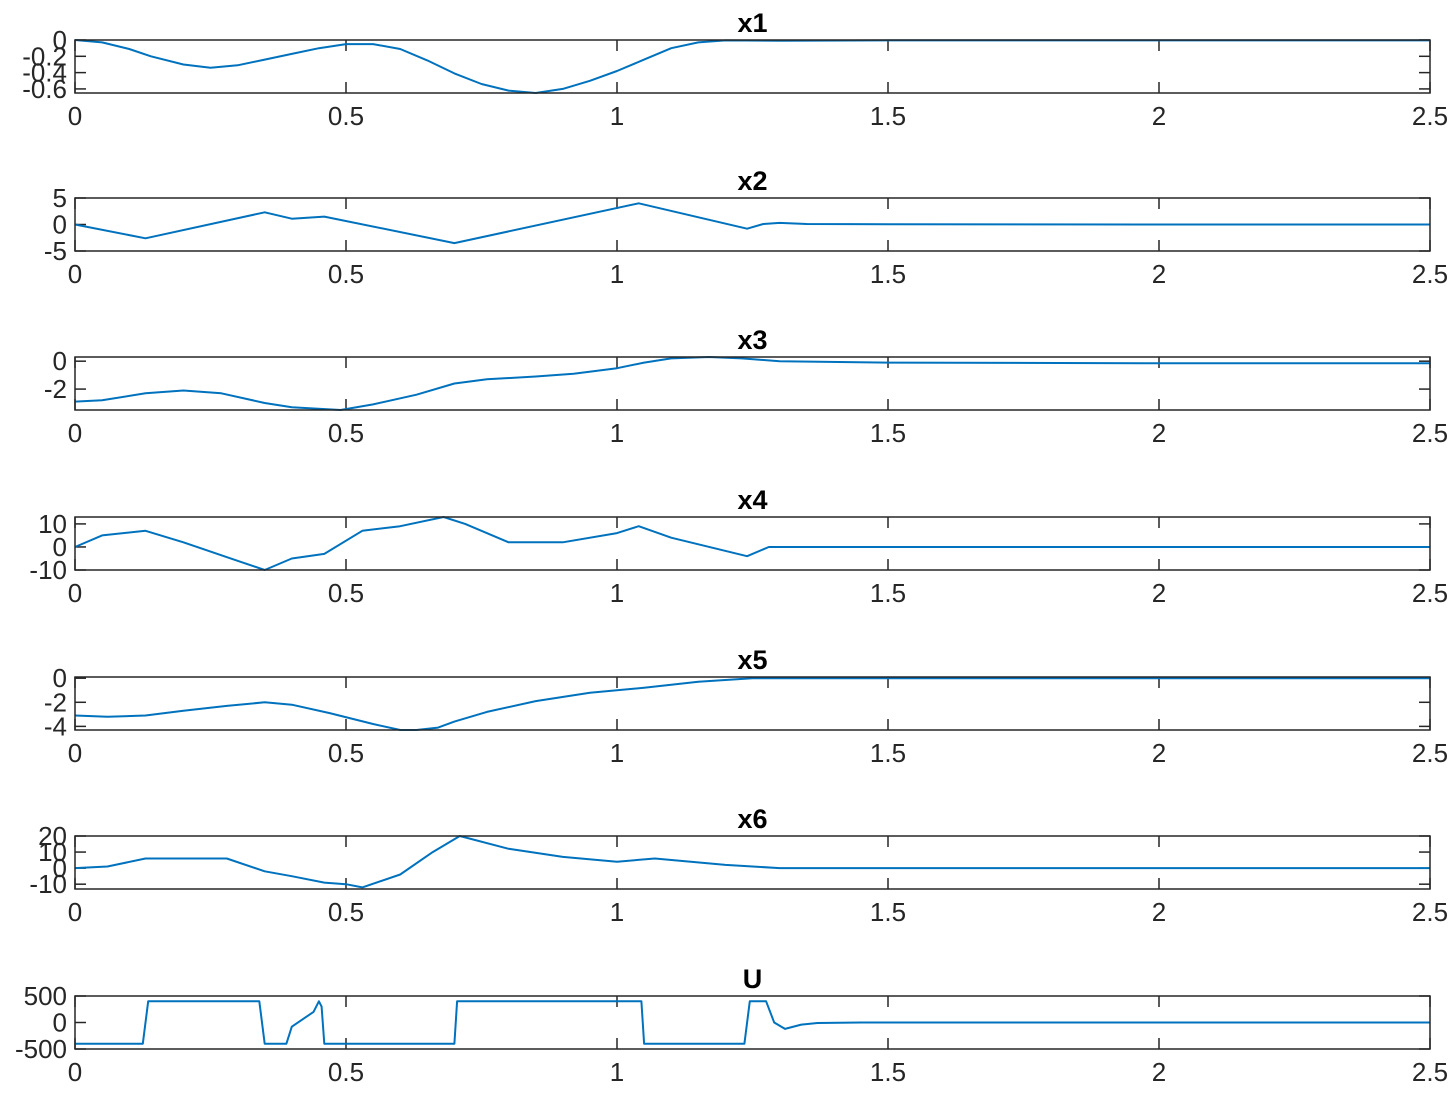 This screenshot has height=1093, width=1454. I want to click on axes-x3: 0 0.5 1 1.5 2 2.5 0-2 x3, so click(746, 386).